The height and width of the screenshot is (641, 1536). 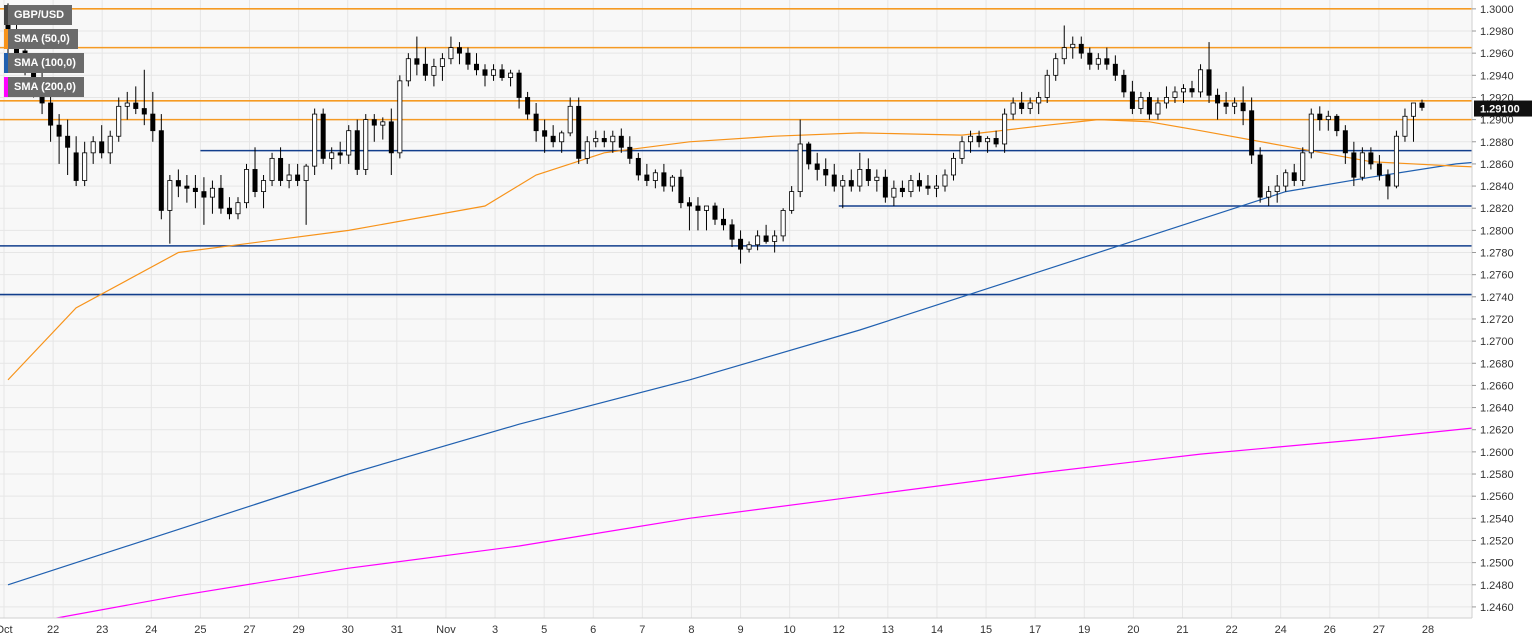 What do you see at coordinates (1231, 630) in the screenshot?
I see `x-tick-label: 22` at bounding box center [1231, 630].